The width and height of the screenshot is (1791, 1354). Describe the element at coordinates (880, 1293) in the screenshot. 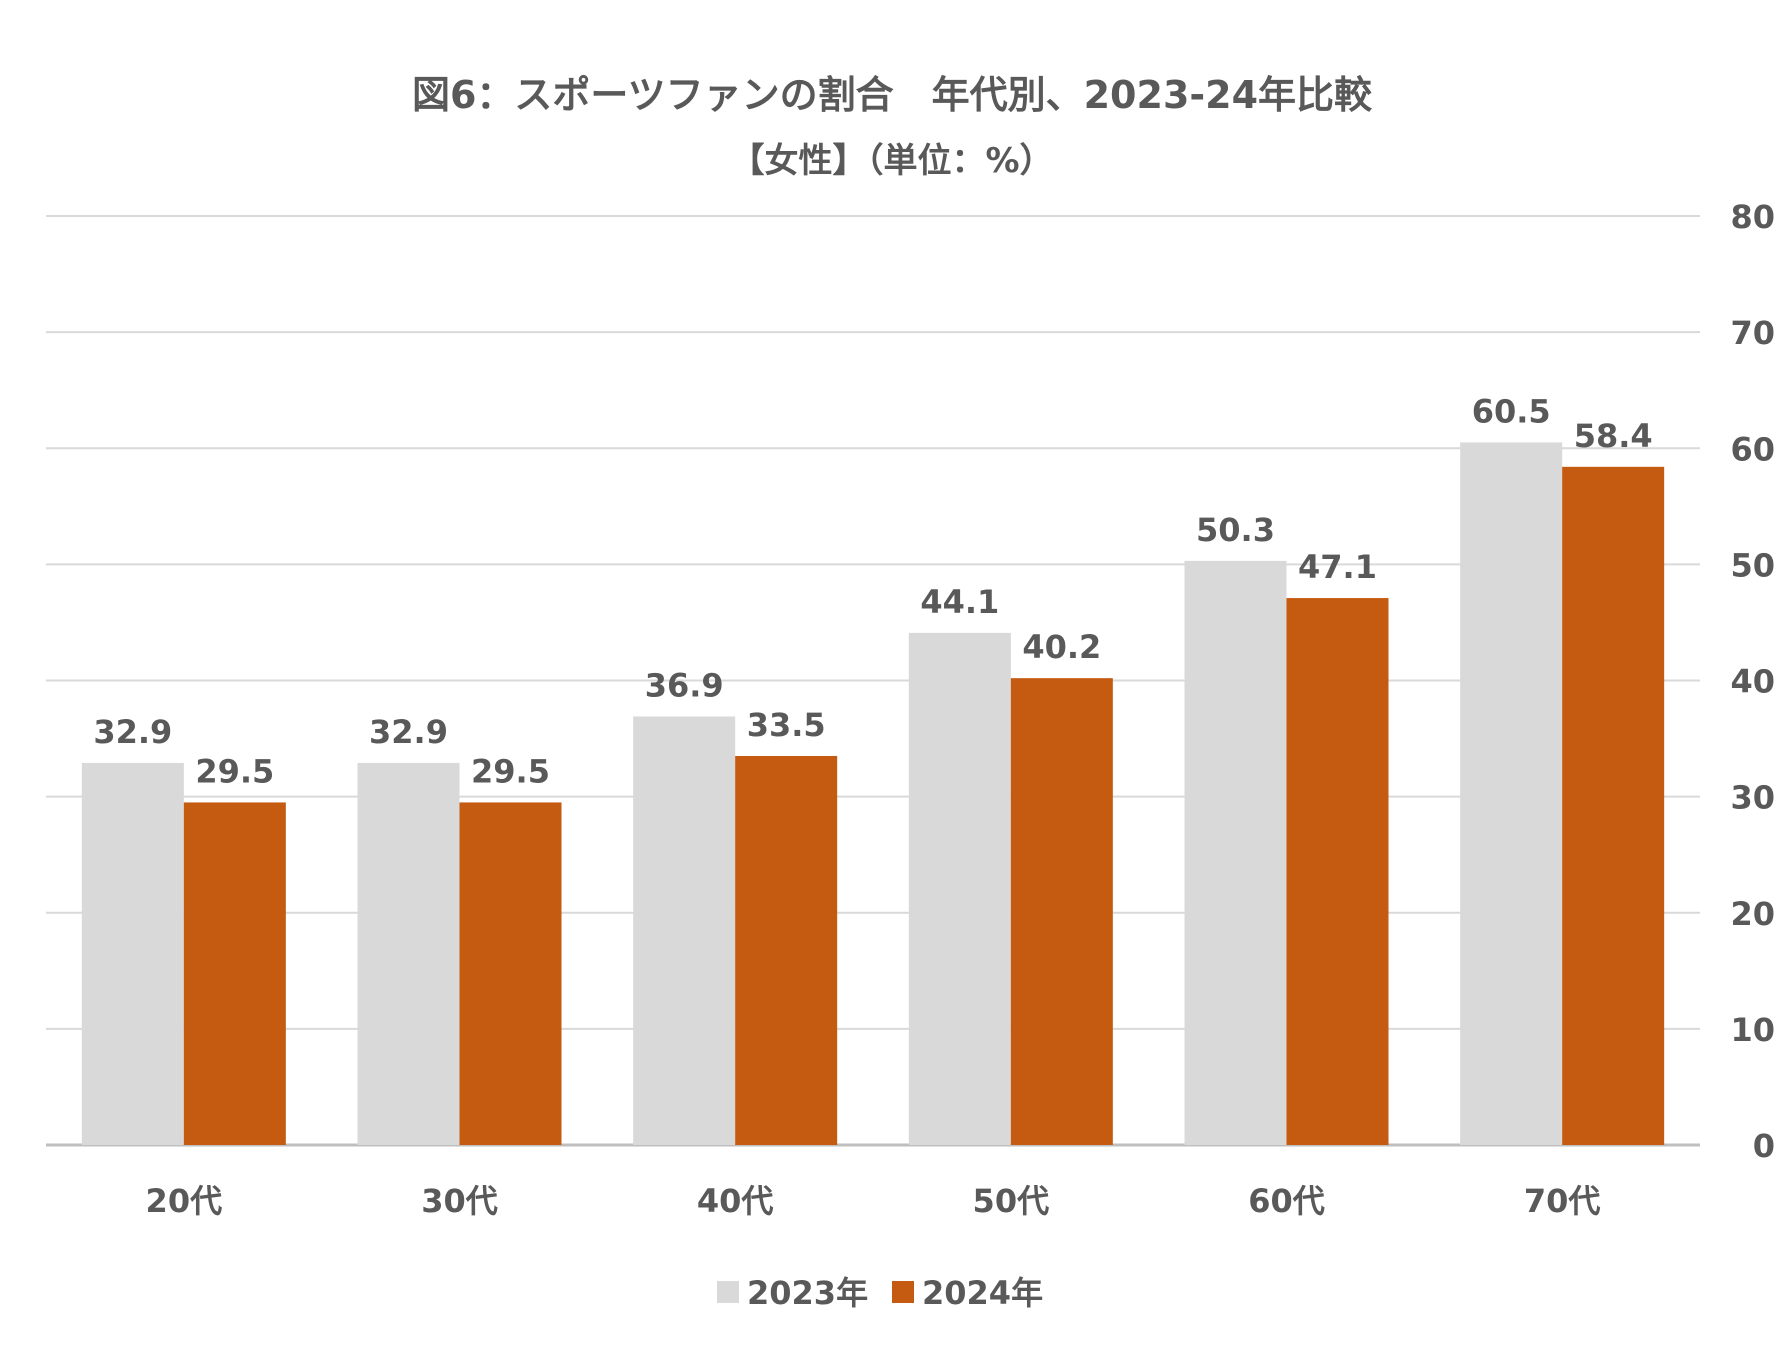

I see `legend: 2023年 2024年` at that location.